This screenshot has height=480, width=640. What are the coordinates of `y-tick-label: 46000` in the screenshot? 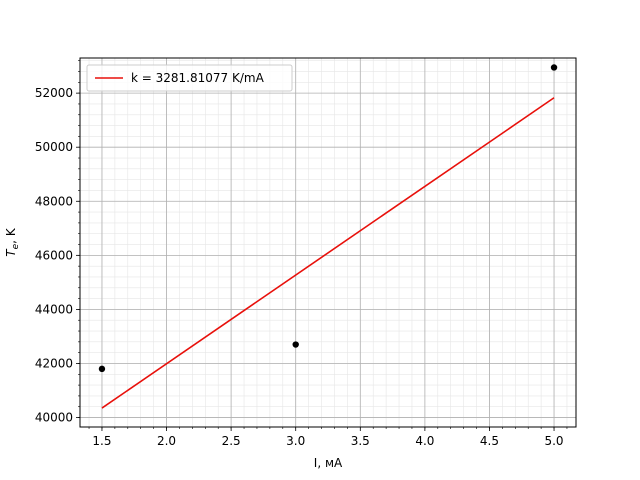 It's located at (54, 255).